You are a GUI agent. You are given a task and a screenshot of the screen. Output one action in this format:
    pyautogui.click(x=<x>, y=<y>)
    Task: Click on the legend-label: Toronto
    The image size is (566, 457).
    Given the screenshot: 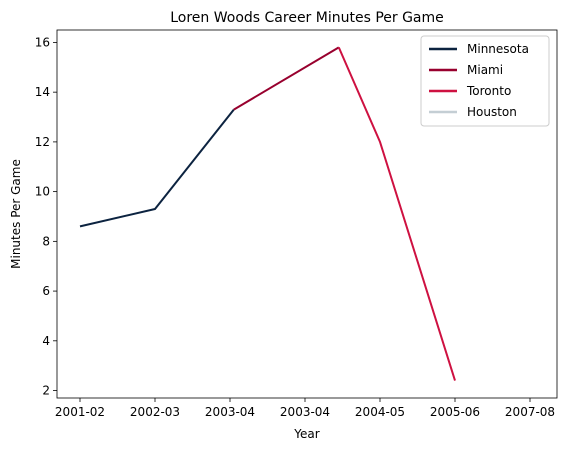 What is the action you would take?
    pyautogui.click(x=488, y=91)
    